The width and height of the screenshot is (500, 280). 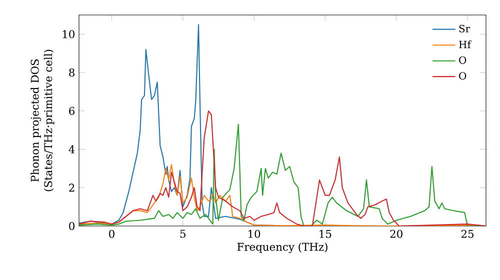 I want to click on legend-label: Hf, so click(x=465, y=44).